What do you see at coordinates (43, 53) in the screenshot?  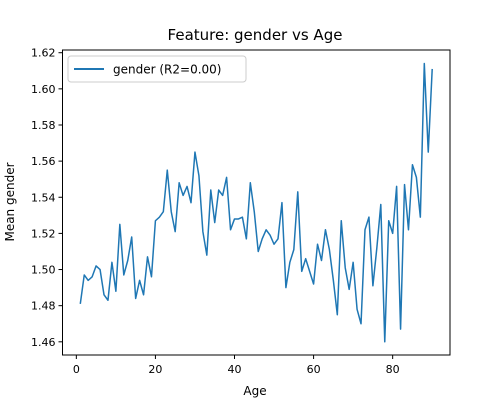 I see `y-tick-label: 1.62` at bounding box center [43, 53].